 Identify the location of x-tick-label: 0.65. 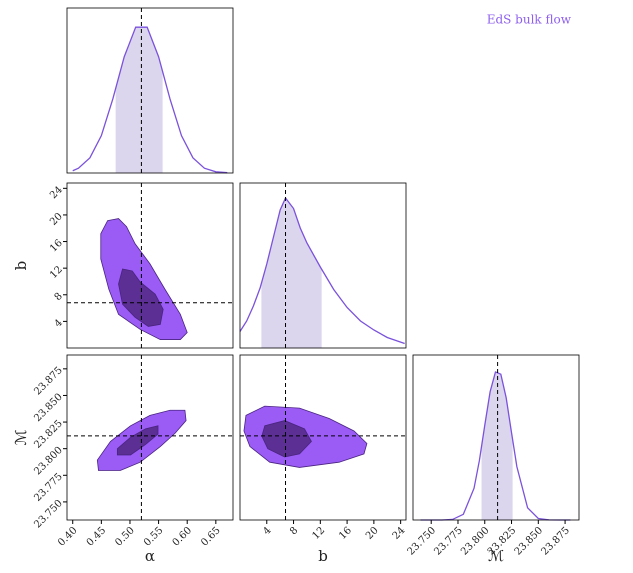
(211, 537).